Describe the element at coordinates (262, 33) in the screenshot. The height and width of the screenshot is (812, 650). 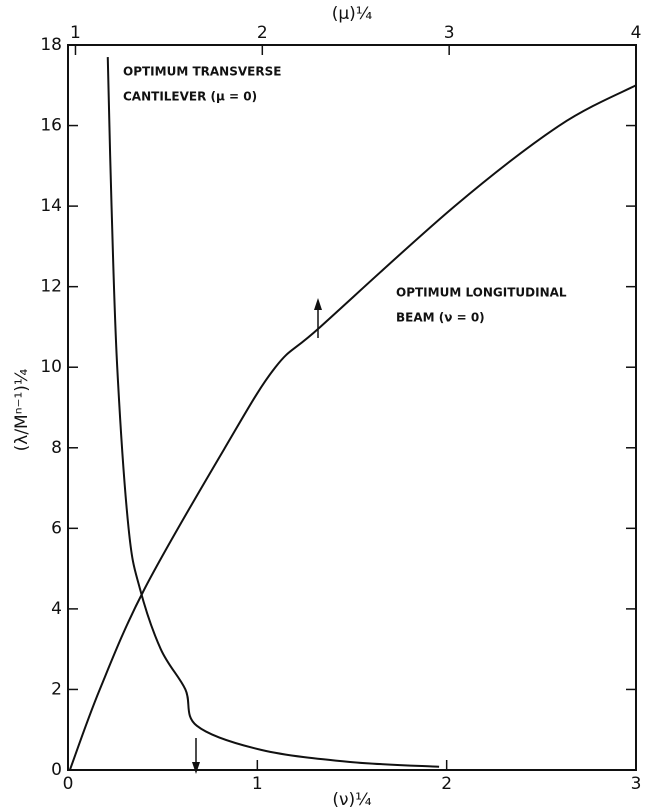
I see `x2-tick-label: 2` at that location.